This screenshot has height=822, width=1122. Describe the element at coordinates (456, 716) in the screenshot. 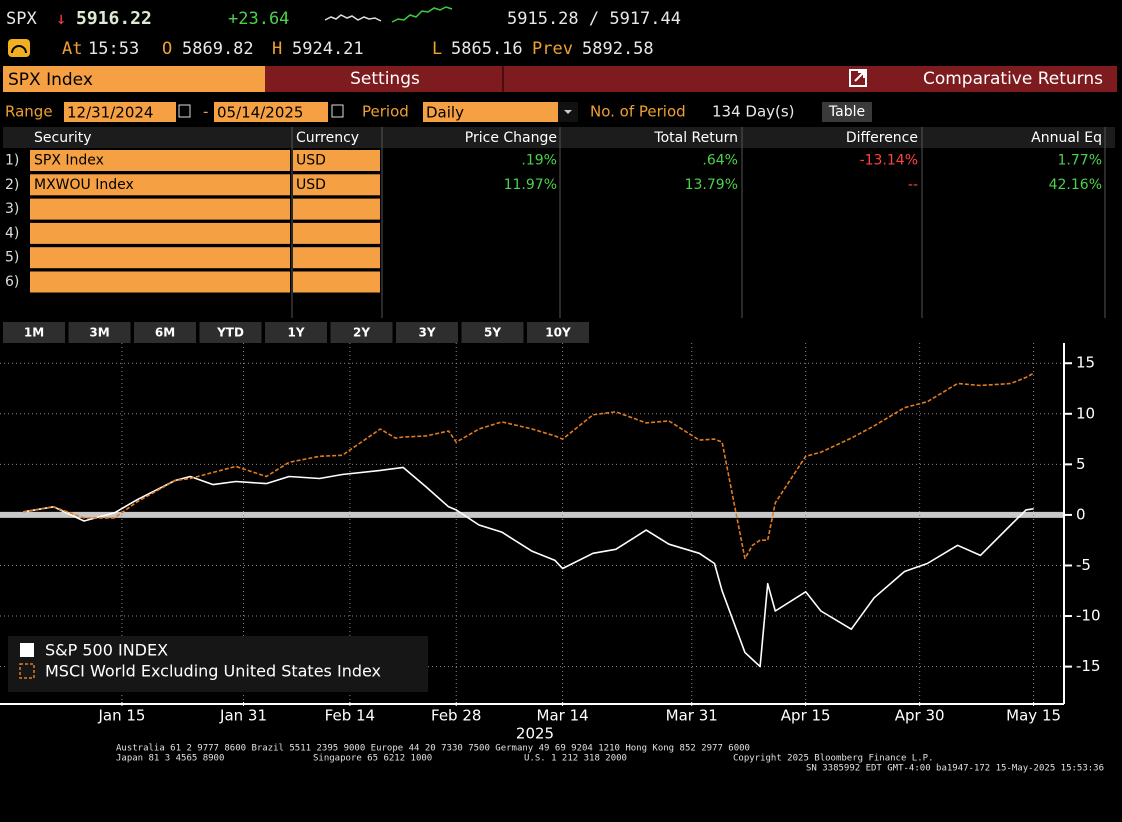

I see `x-tick-label: Feb 28` at that location.